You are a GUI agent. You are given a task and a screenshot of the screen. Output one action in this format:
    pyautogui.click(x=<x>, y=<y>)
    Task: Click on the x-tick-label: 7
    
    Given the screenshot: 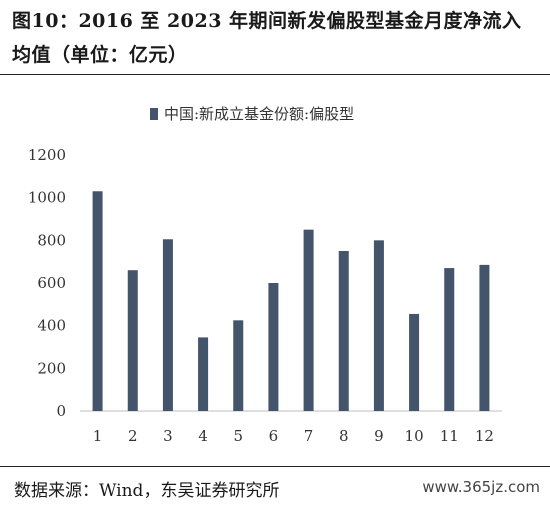 What is the action you would take?
    pyautogui.click(x=309, y=436)
    